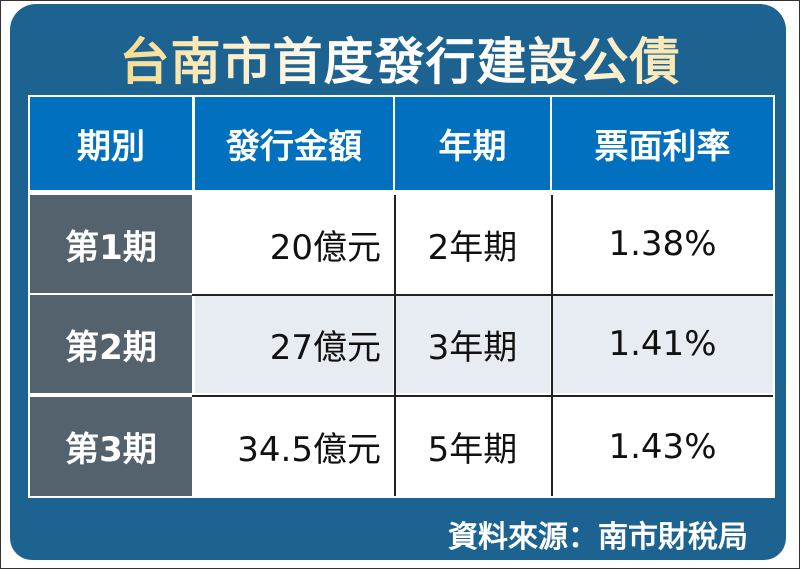 This screenshot has width=800, height=569. What do you see at coordinates (111, 244) in the screenshot?
I see `row-label: 第1期` at bounding box center [111, 244].